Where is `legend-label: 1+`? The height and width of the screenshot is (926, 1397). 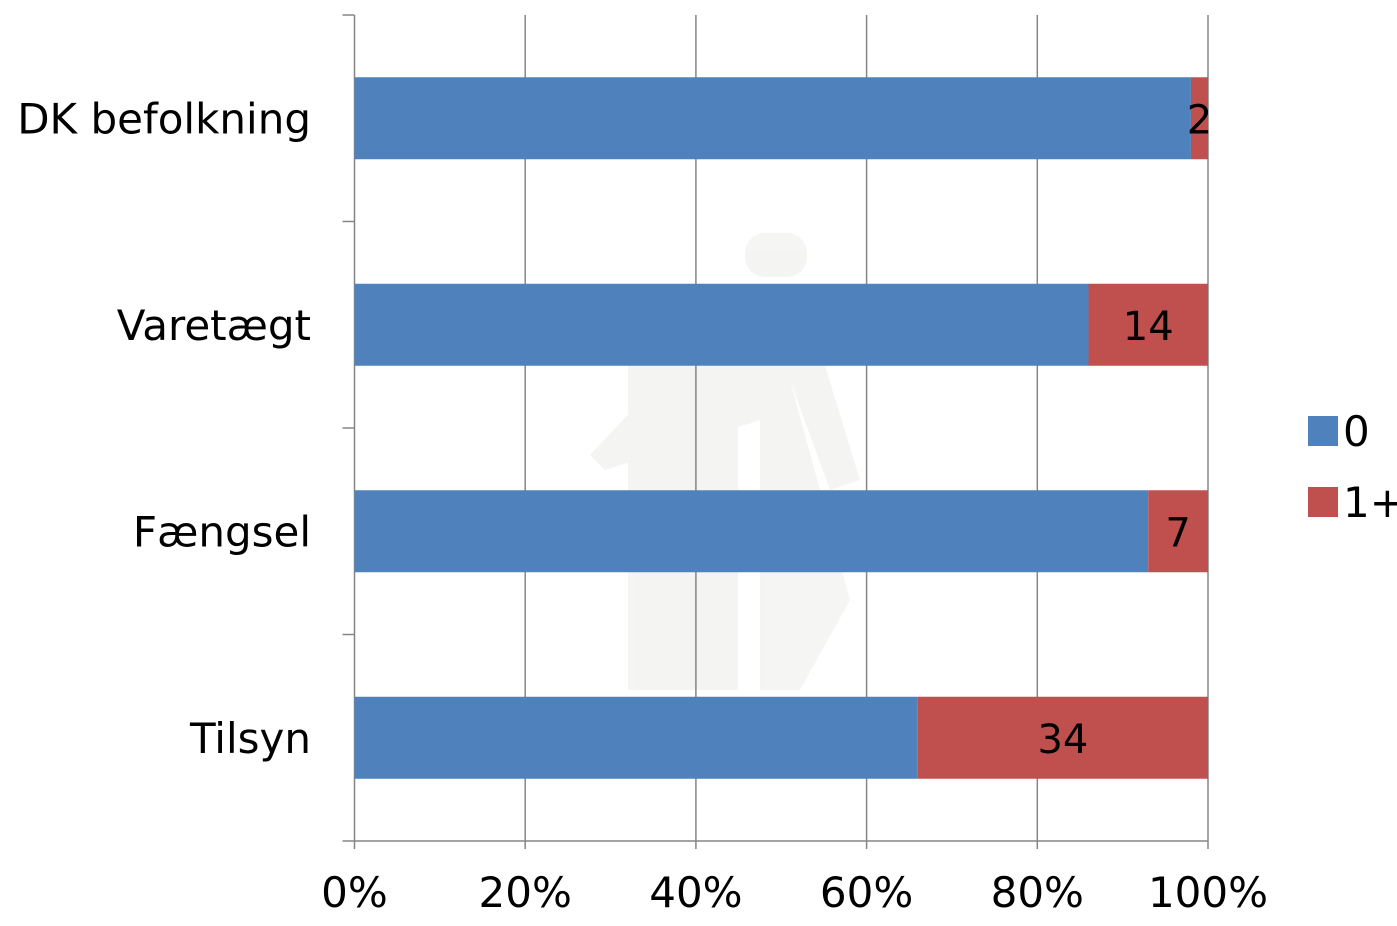 legend-label: 1+ is located at coordinates (1370, 502).